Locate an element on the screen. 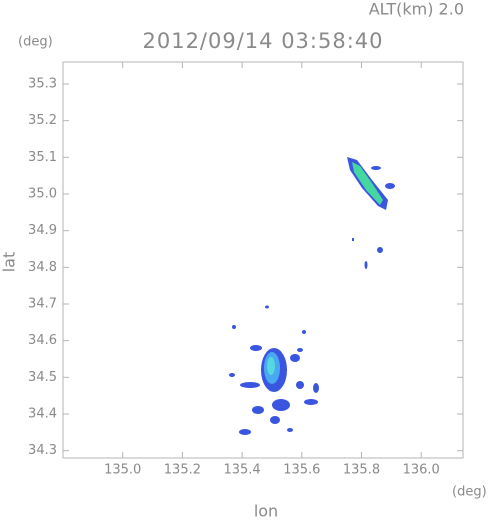 This screenshot has height=521, width=491. x-tick-label: 135.0 is located at coordinates (122, 470).